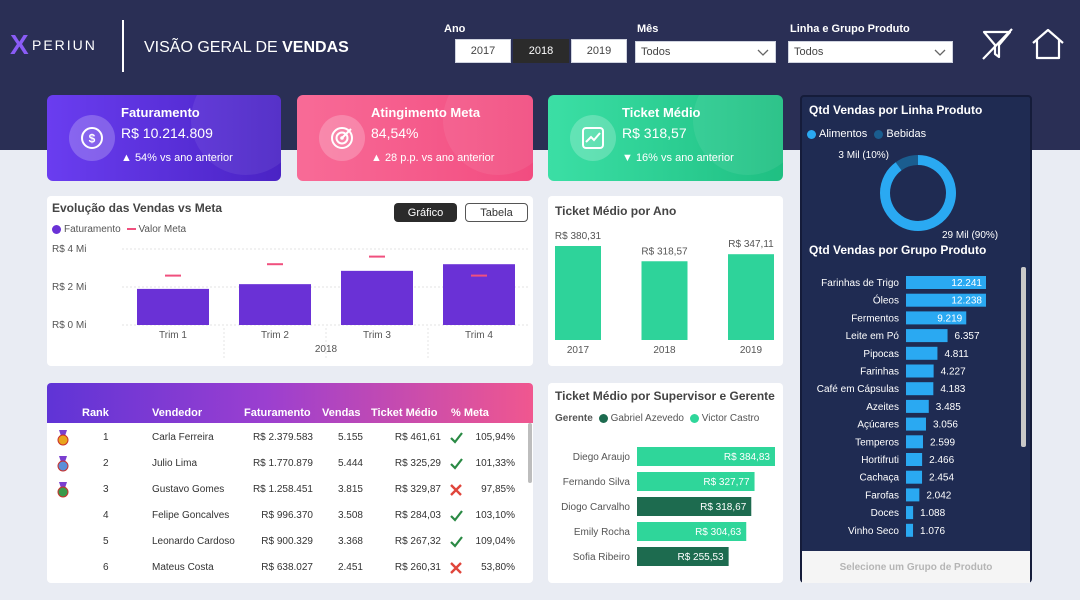 The height and width of the screenshot is (600, 1080). What do you see at coordinates (123, 46) in the screenshot?
I see `header-divider` at bounding box center [123, 46].